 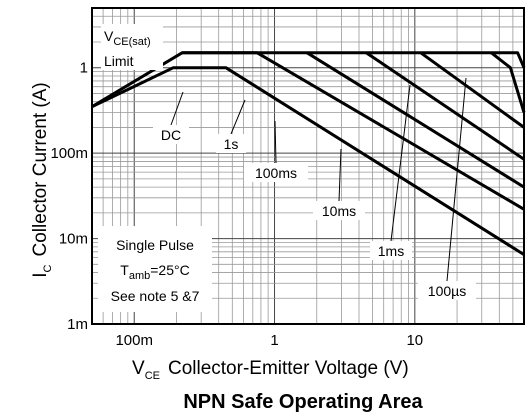 I want to click on note-line-1: Single Pulse, so click(x=155, y=245).